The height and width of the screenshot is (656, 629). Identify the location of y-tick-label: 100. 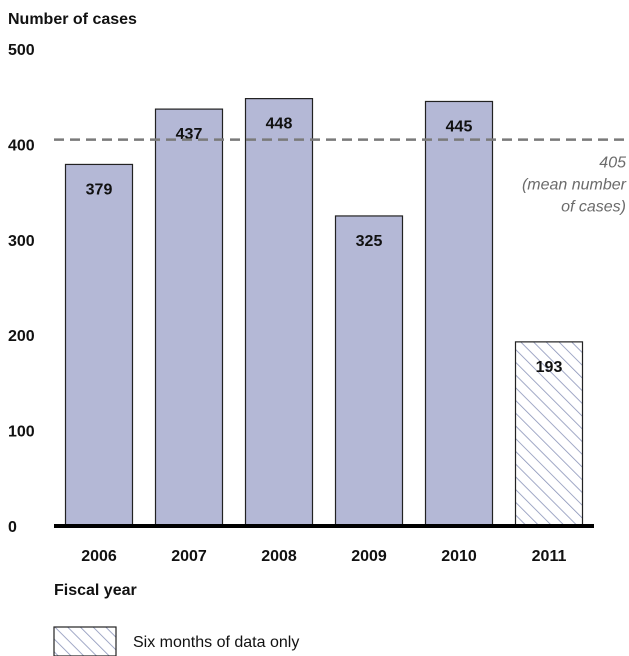
(21, 432).